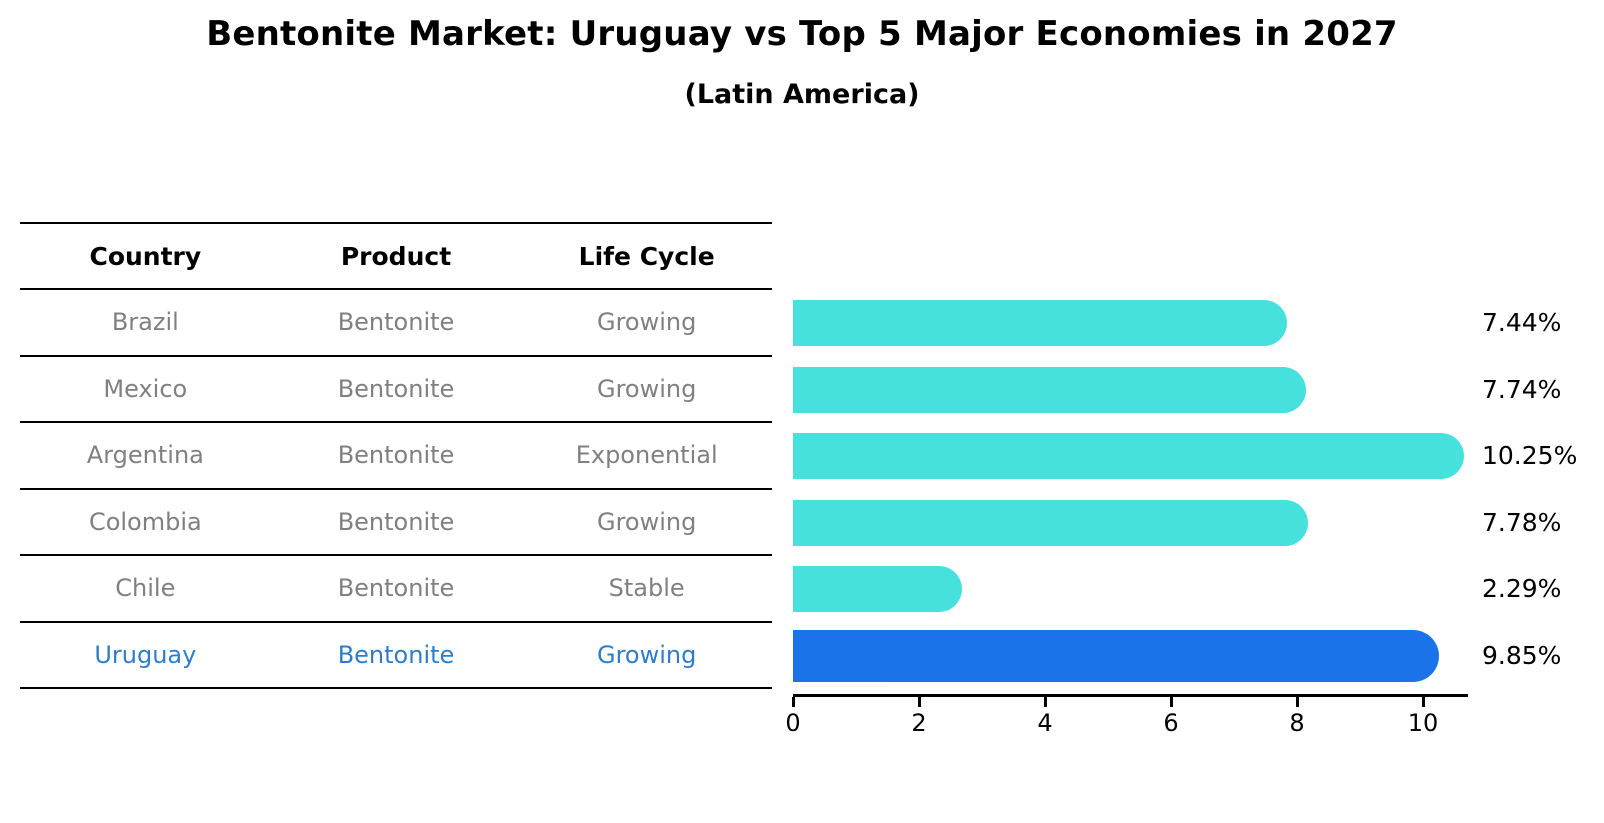 The image size is (1604, 823). What do you see at coordinates (1171, 723) in the screenshot?
I see `x-tick-label-6: 6` at bounding box center [1171, 723].